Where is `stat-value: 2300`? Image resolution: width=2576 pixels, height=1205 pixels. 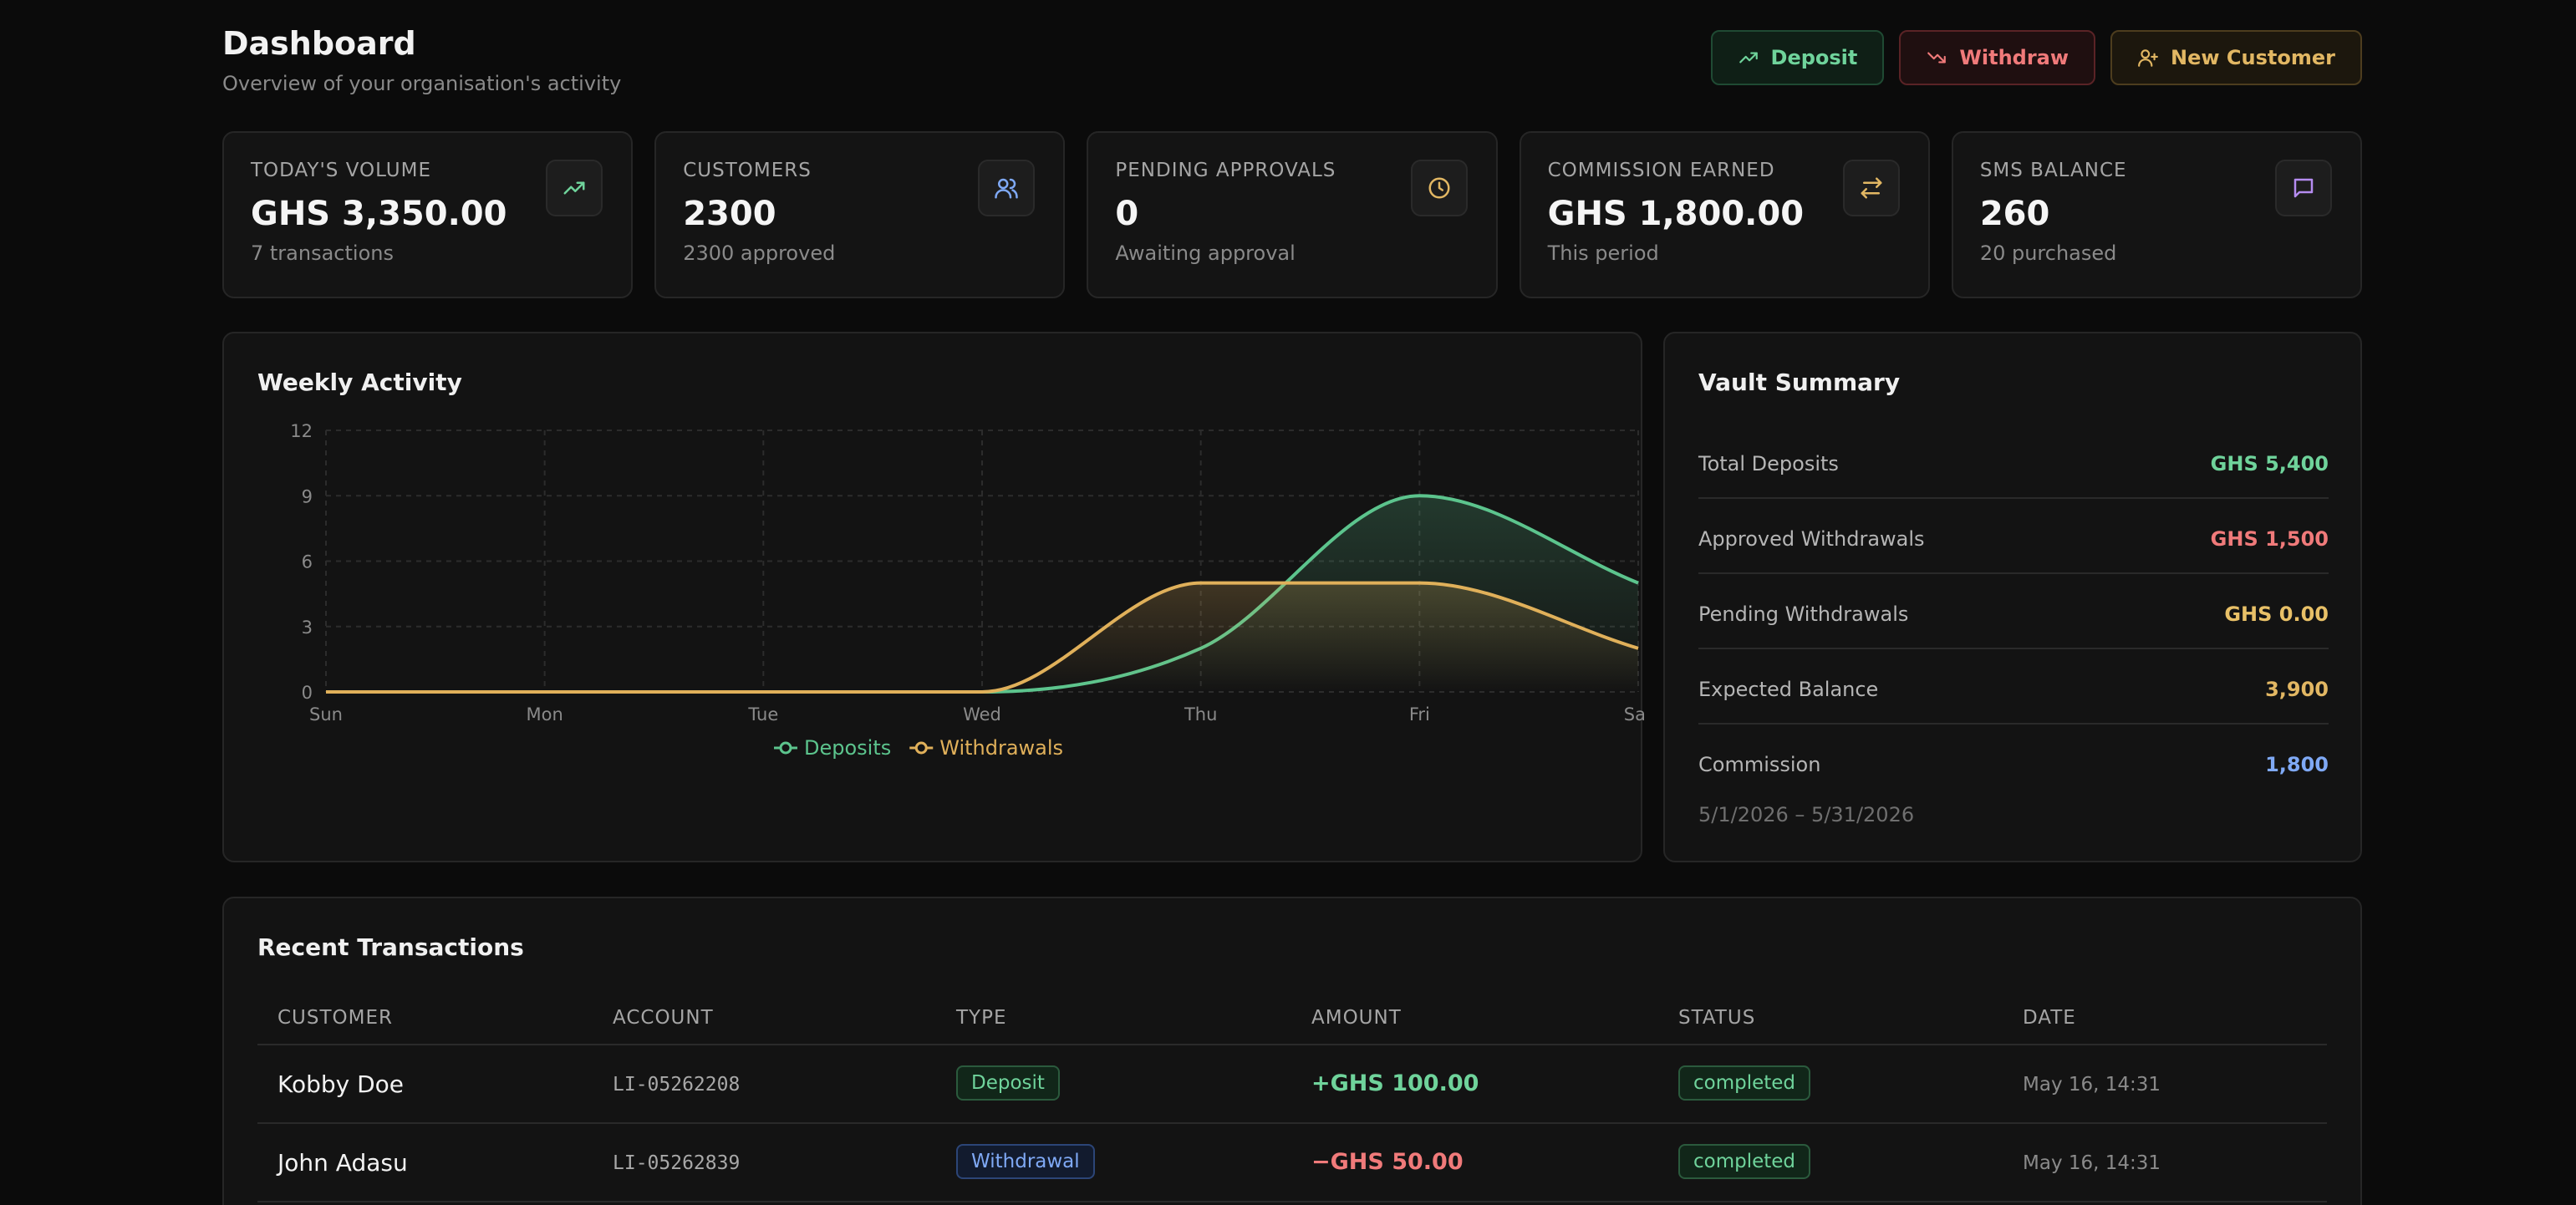
stat-value: 2300 is located at coordinates (729, 214).